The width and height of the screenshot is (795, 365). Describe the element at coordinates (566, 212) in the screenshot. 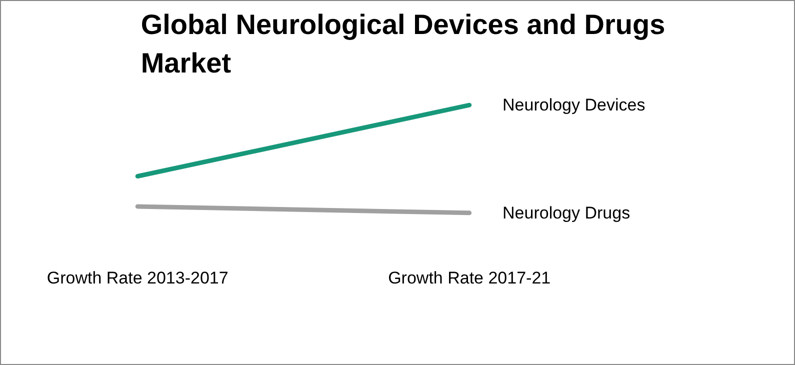

I see `series-label: Neurology Drugs` at that location.